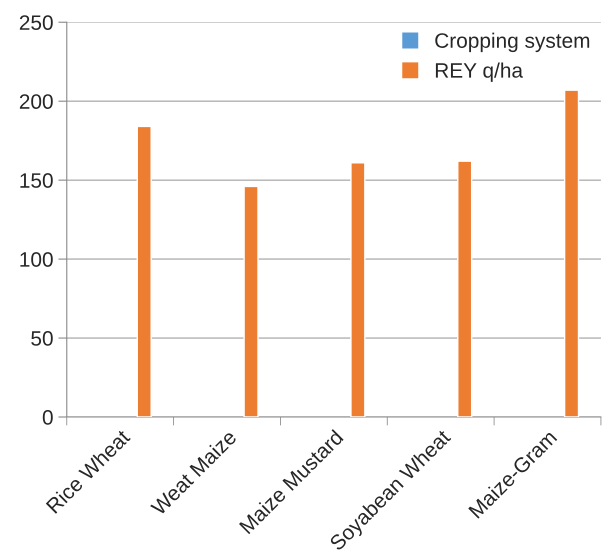 The height and width of the screenshot is (556, 607). What do you see at coordinates (36, 22) in the screenshot?
I see `y-tick-label: 250` at bounding box center [36, 22].